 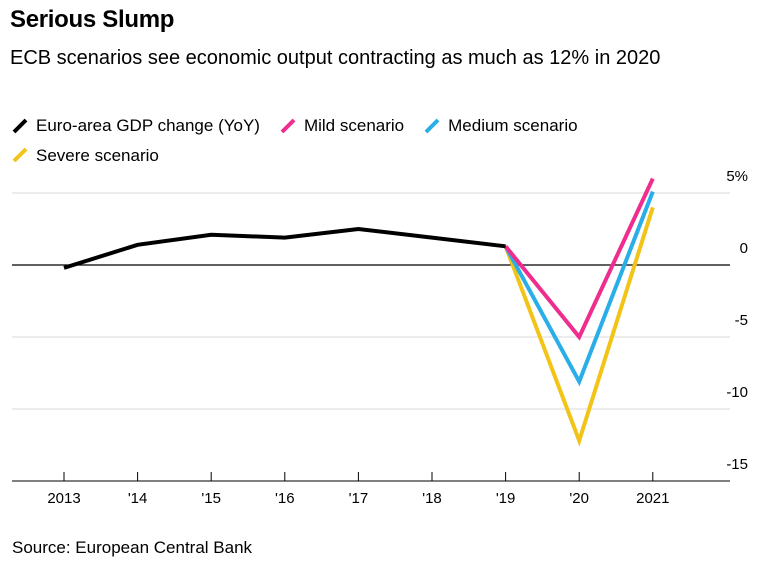 I want to click on x-tick-label: '18, so click(x=432, y=498).